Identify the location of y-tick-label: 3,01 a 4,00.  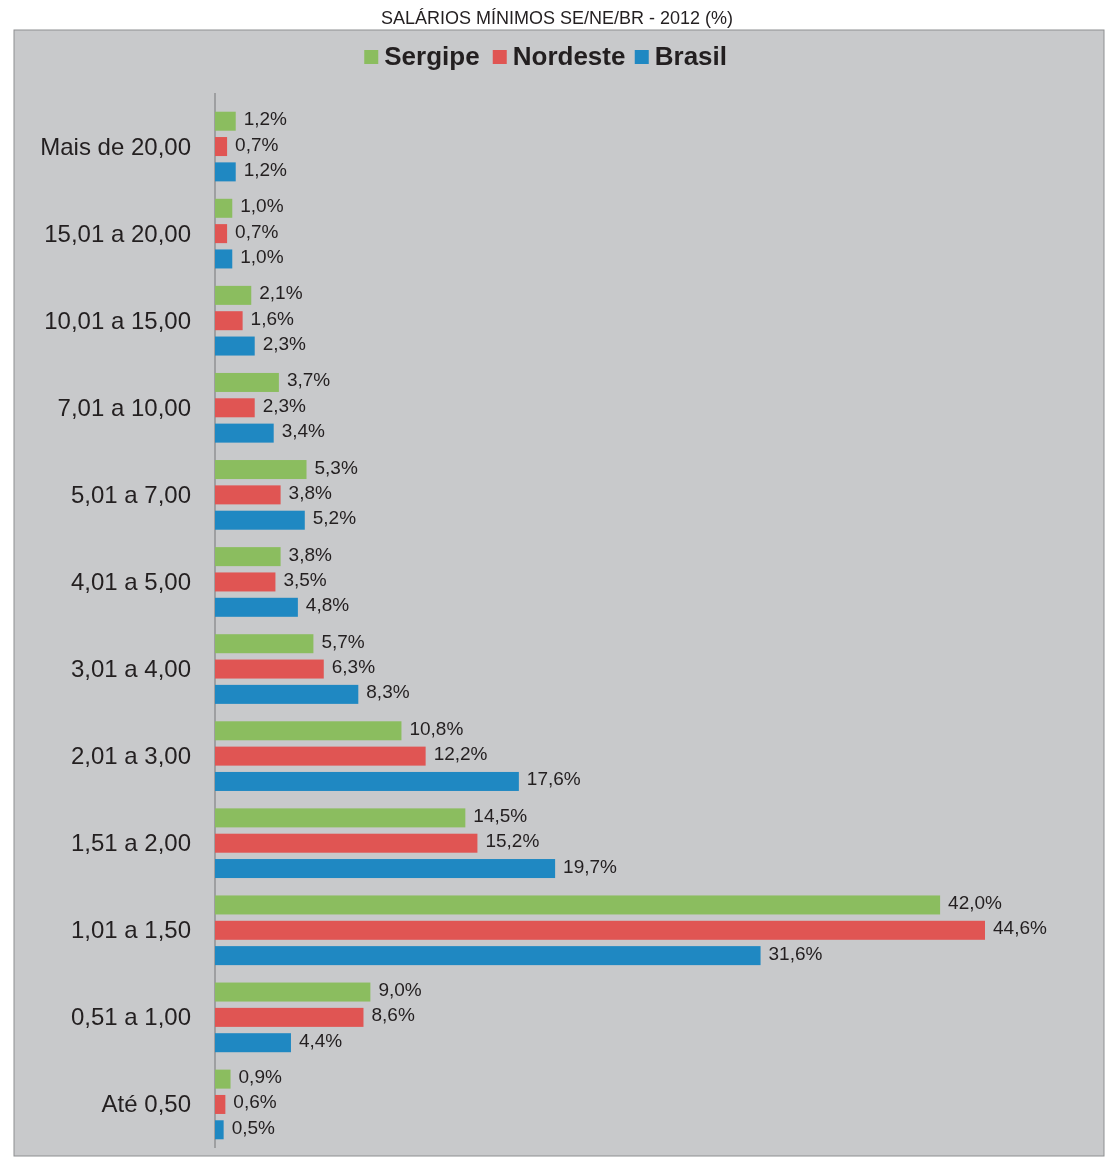
(130, 669).